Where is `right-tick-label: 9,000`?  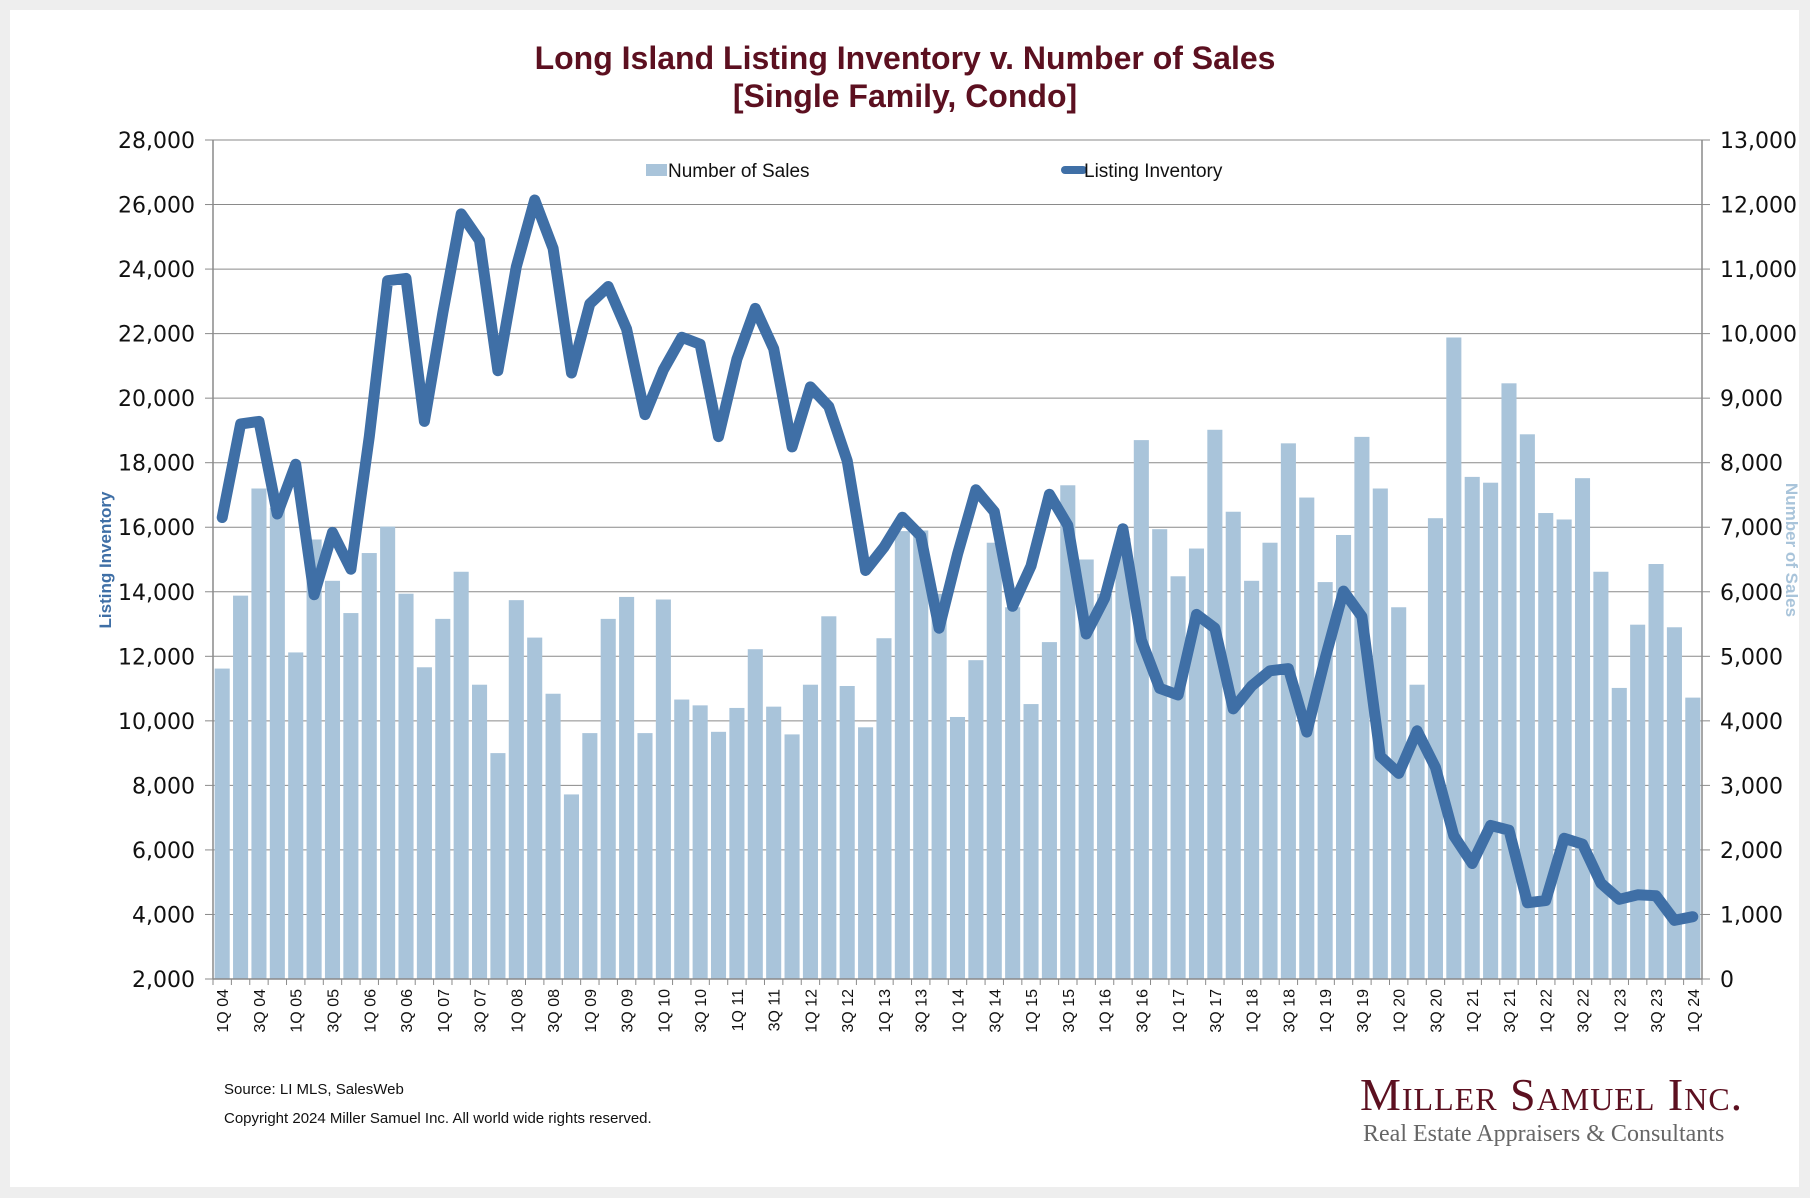 right-tick-label: 9,000 is located at coordinates (1751, 399).